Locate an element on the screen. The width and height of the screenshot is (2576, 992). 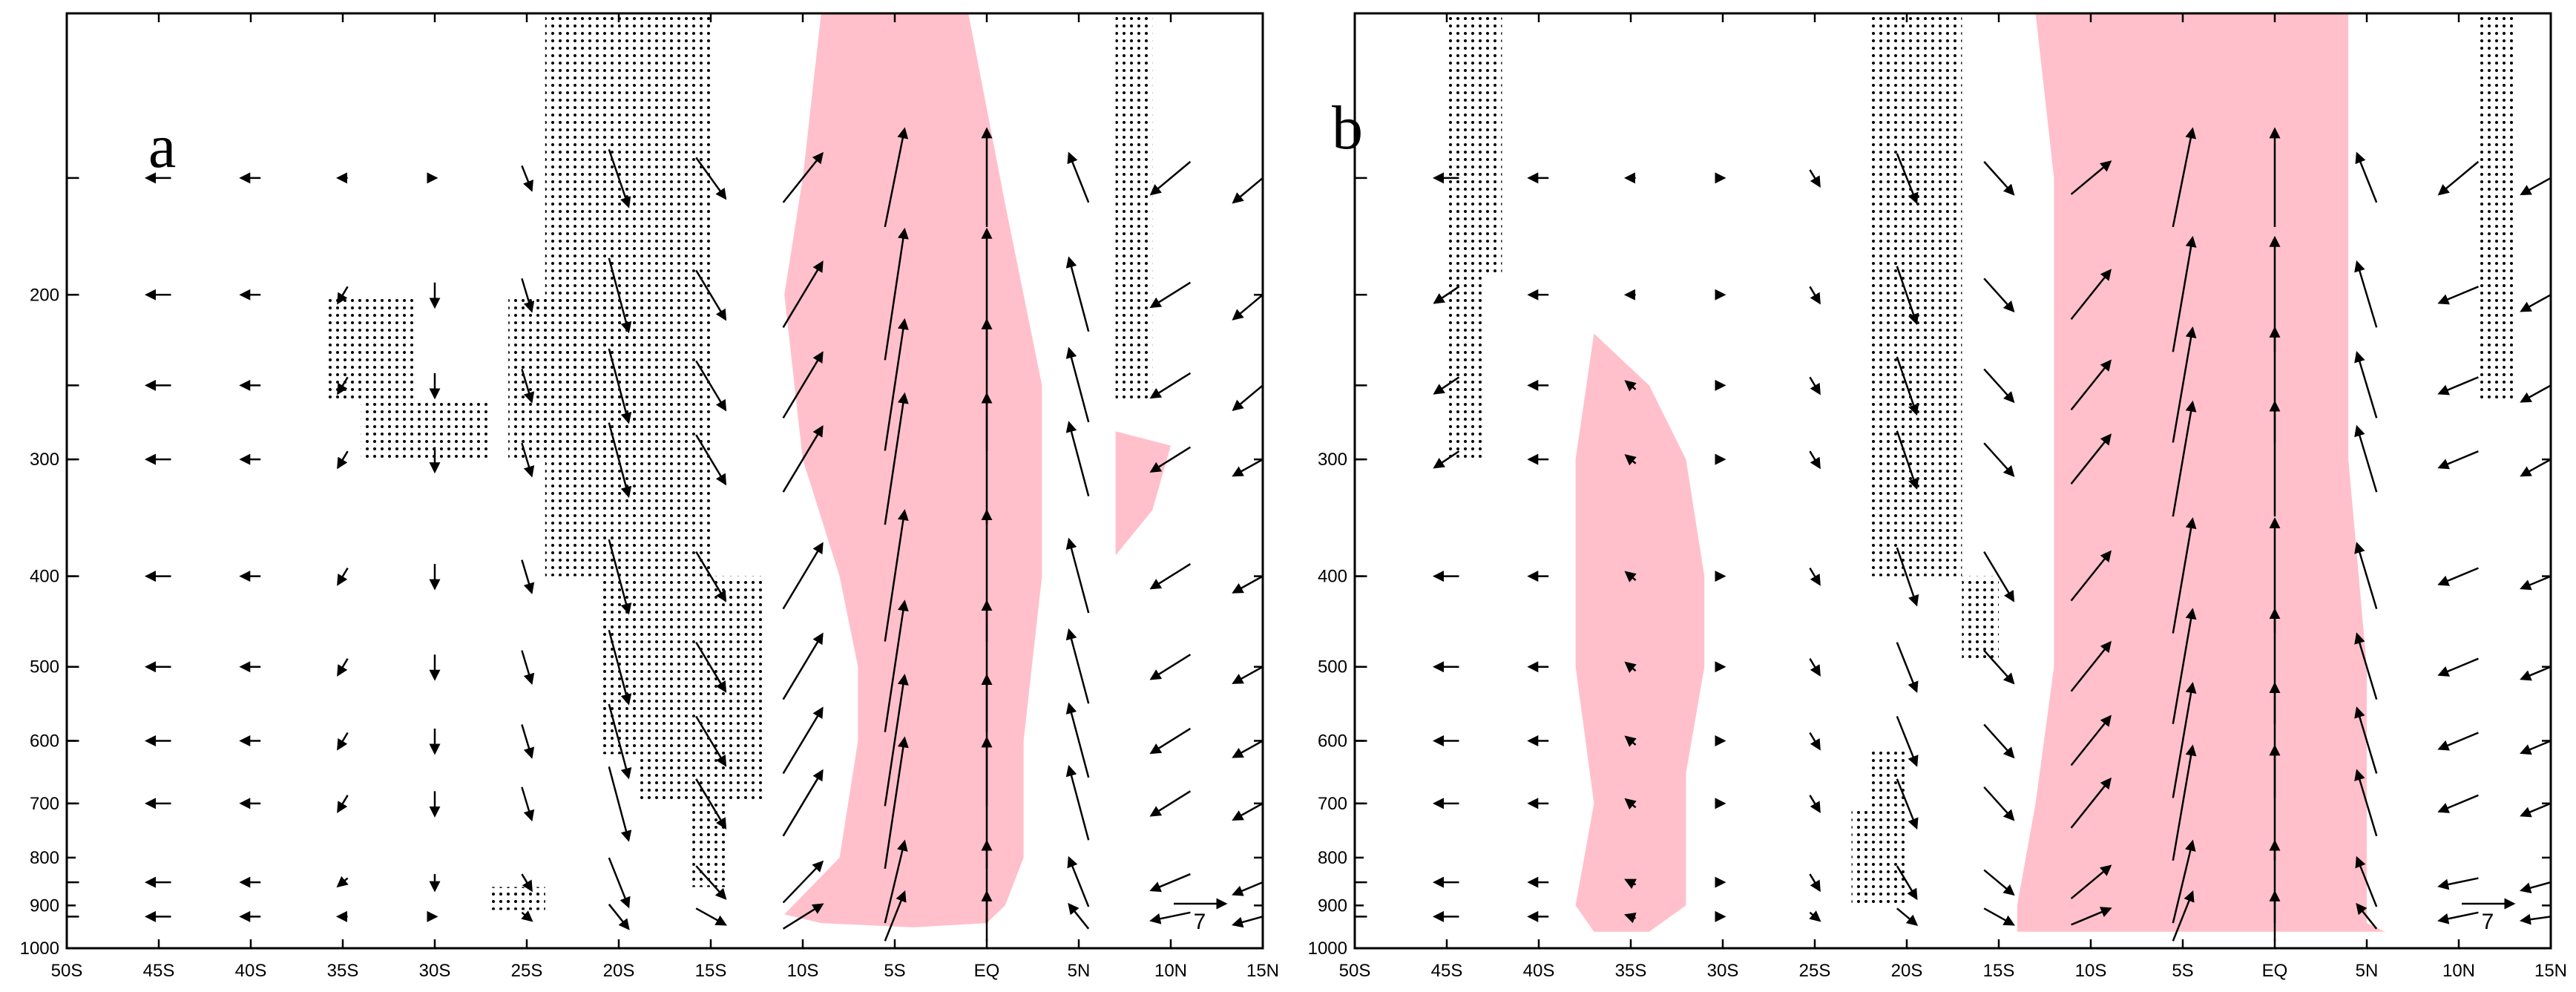
x-tick-label: EQ is located at coordinates (2275, 971).